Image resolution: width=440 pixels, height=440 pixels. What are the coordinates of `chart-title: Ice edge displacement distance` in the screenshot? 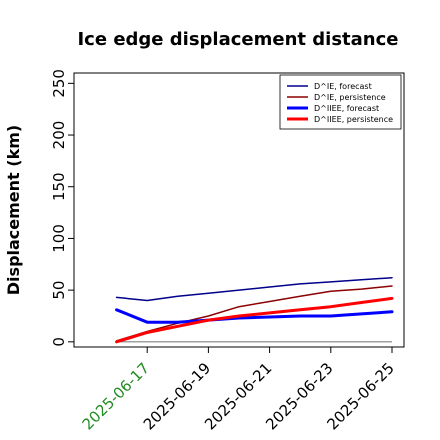 It's located at (237, 39).